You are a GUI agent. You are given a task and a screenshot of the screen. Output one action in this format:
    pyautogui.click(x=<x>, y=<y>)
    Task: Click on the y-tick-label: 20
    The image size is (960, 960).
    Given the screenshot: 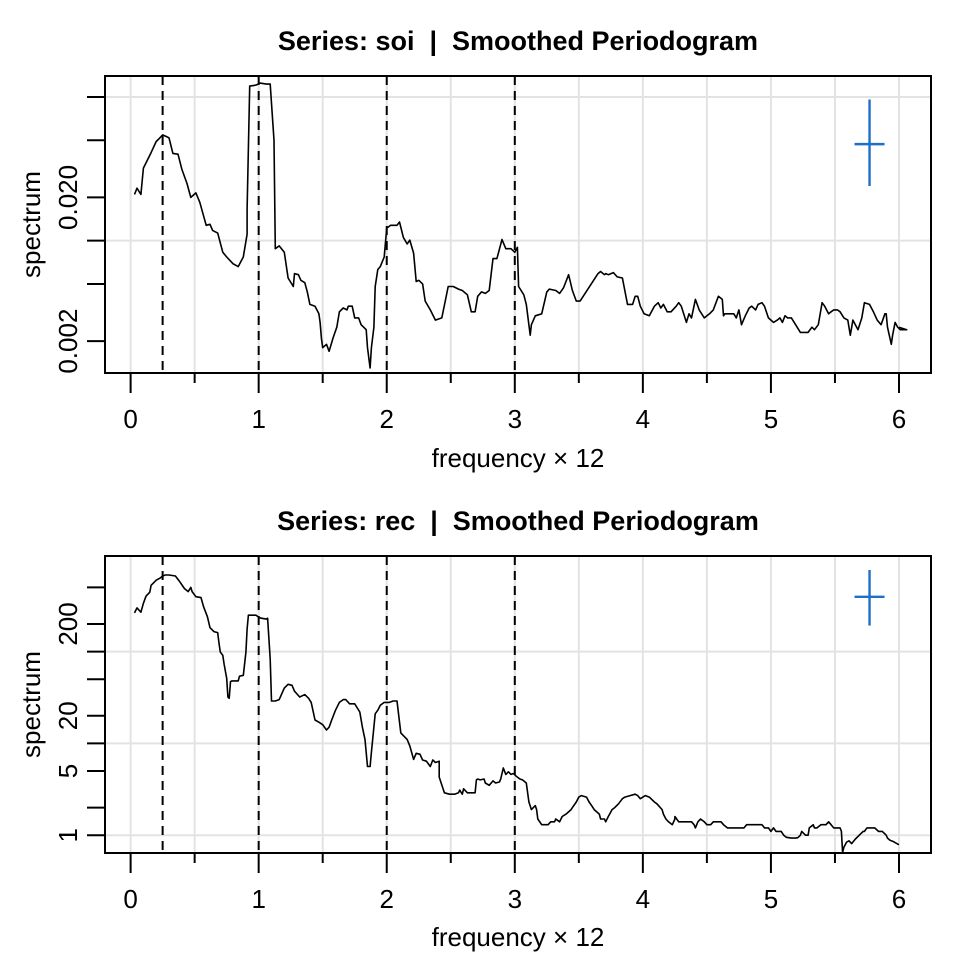 What is the action you would take?
    pyautogui.click(x=68, y=715)
    